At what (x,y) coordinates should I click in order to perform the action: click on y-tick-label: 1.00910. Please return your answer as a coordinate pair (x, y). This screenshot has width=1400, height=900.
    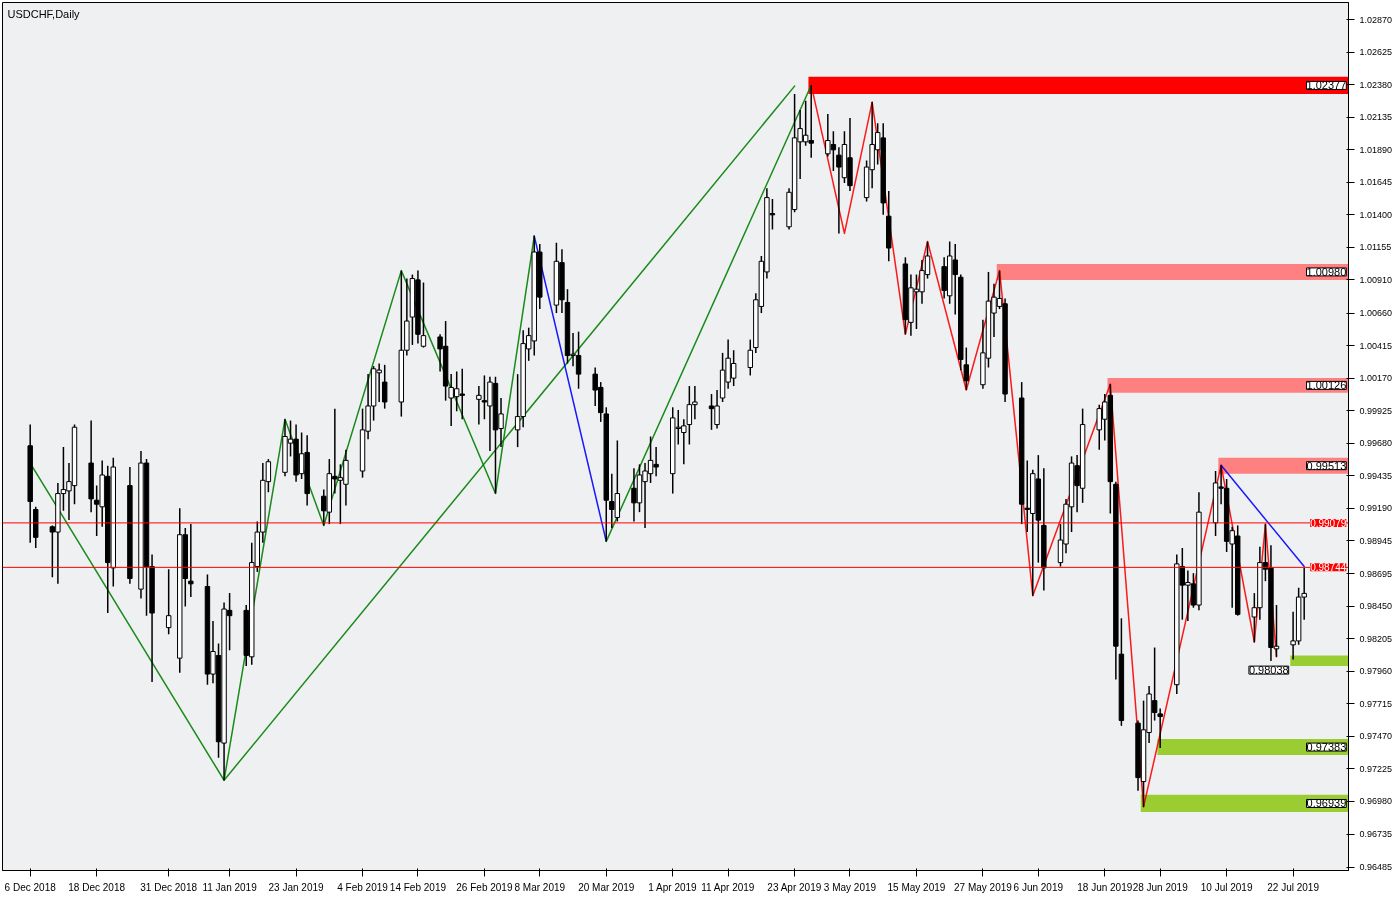
    Looking at the image, I should click on (1376, 279).